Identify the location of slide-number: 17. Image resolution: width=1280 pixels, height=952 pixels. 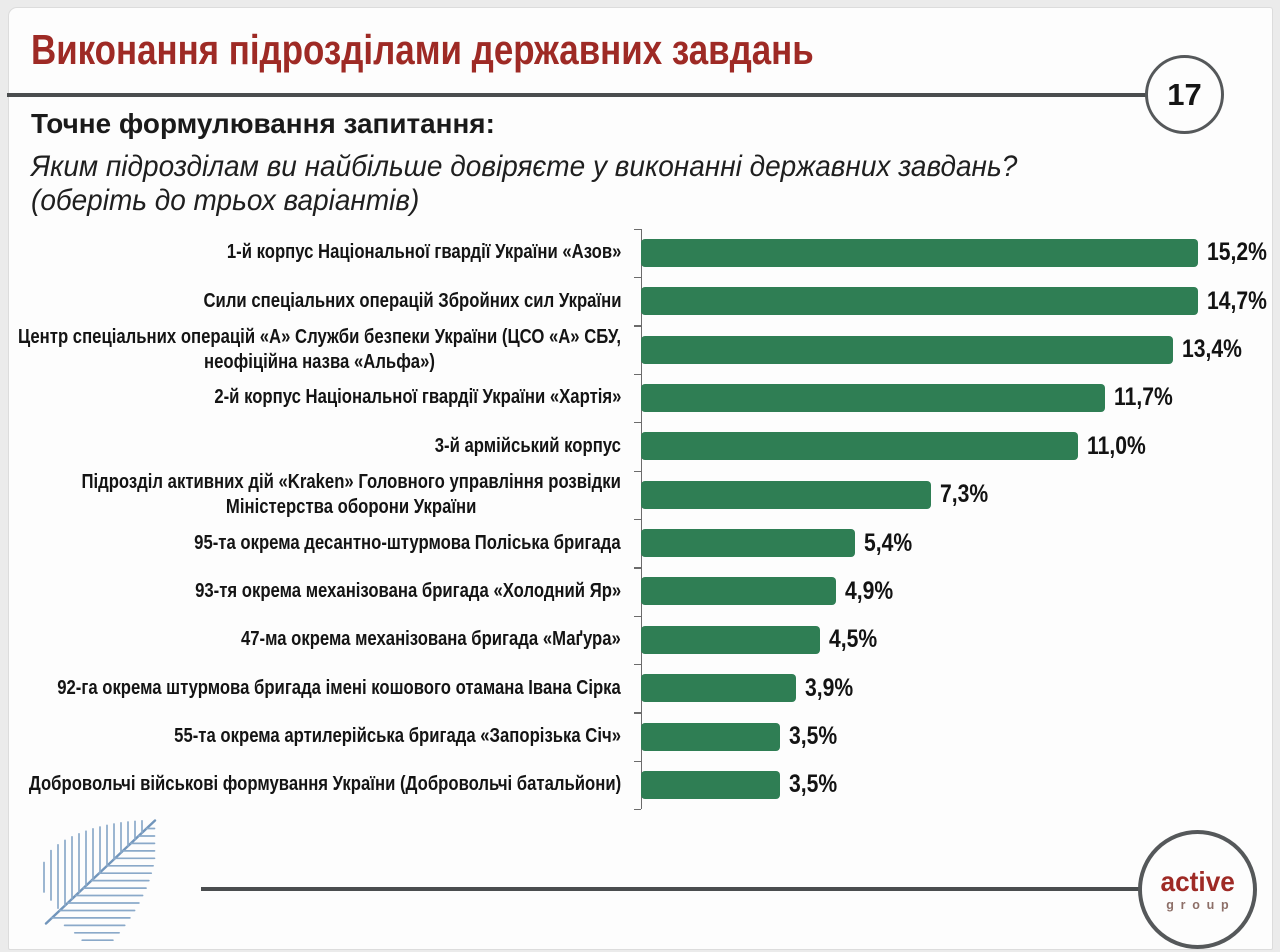
(1184, 94).